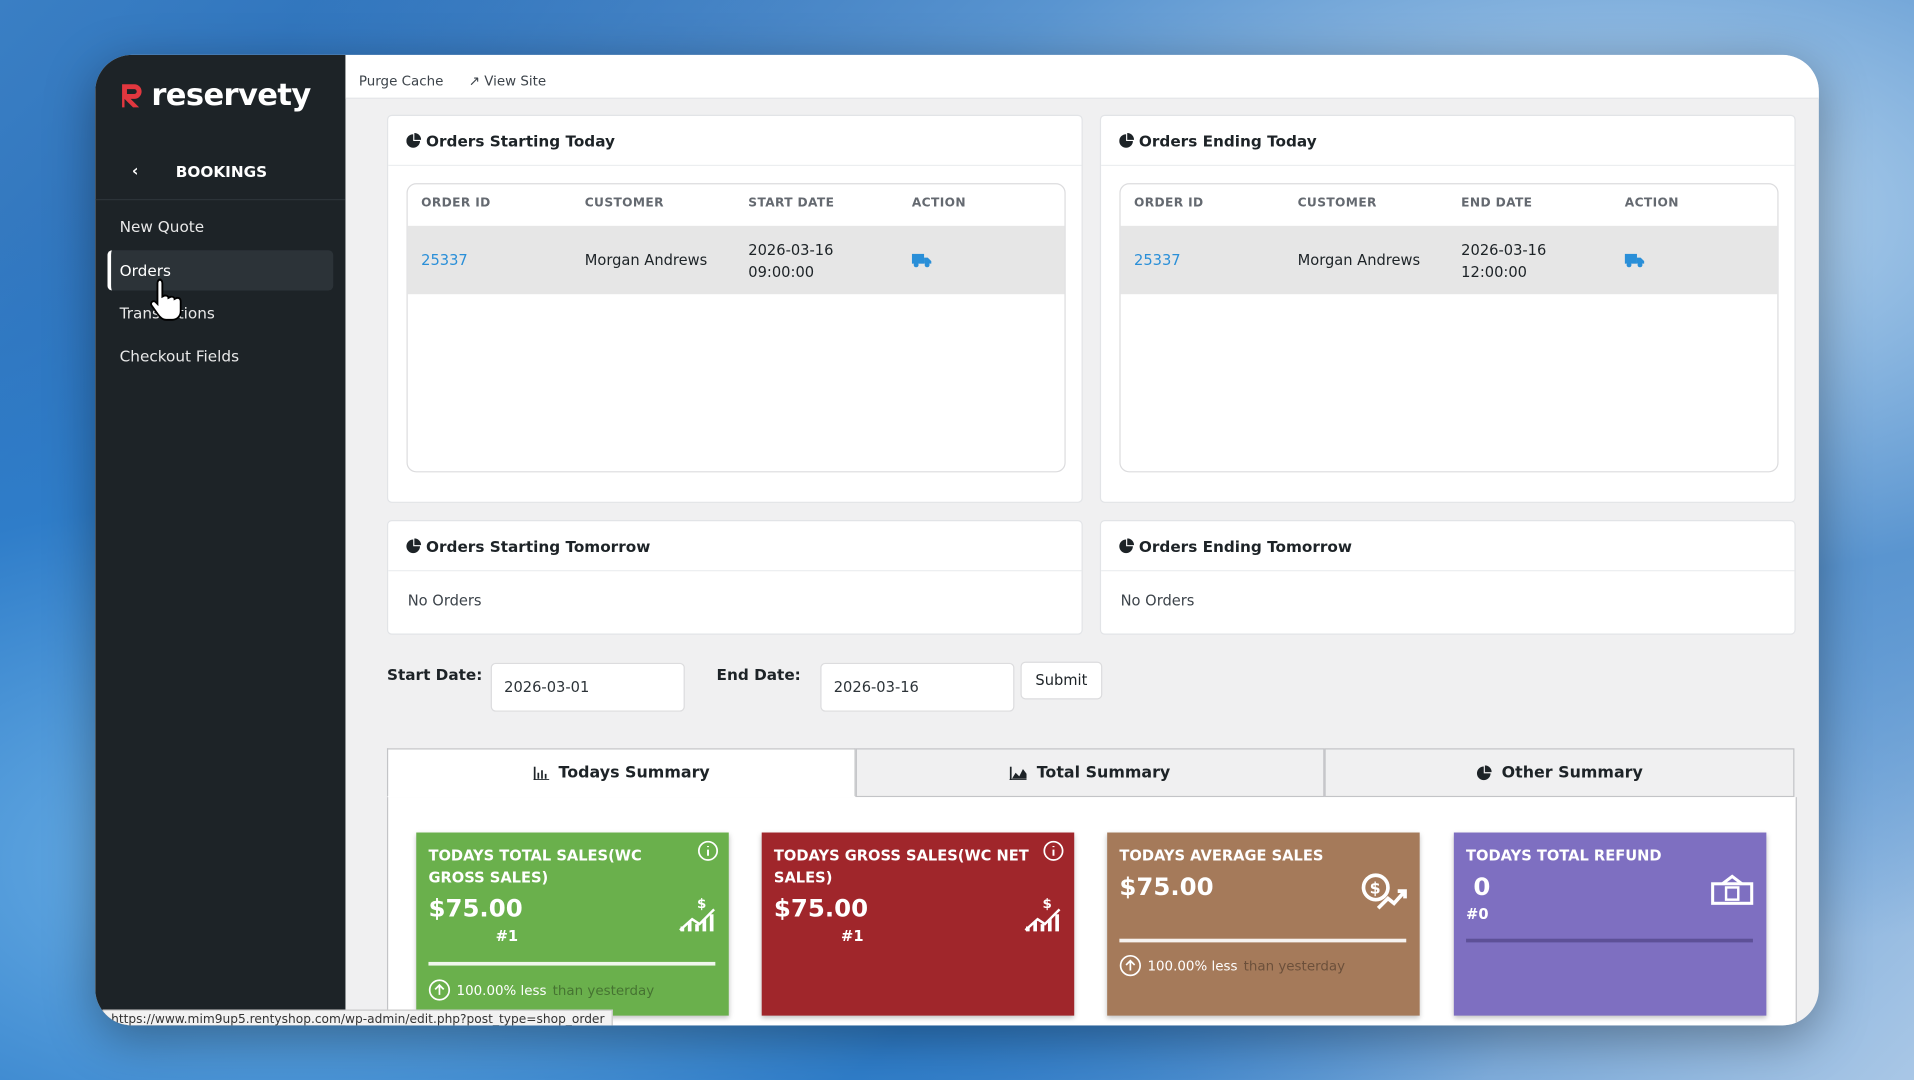 This screenshot has width=1914, height=1080. Describe the element at coordinates (1447, 577) in the screenshot. I see `orders-panel: Orders Ending Tomorrow No Orders` at that location.